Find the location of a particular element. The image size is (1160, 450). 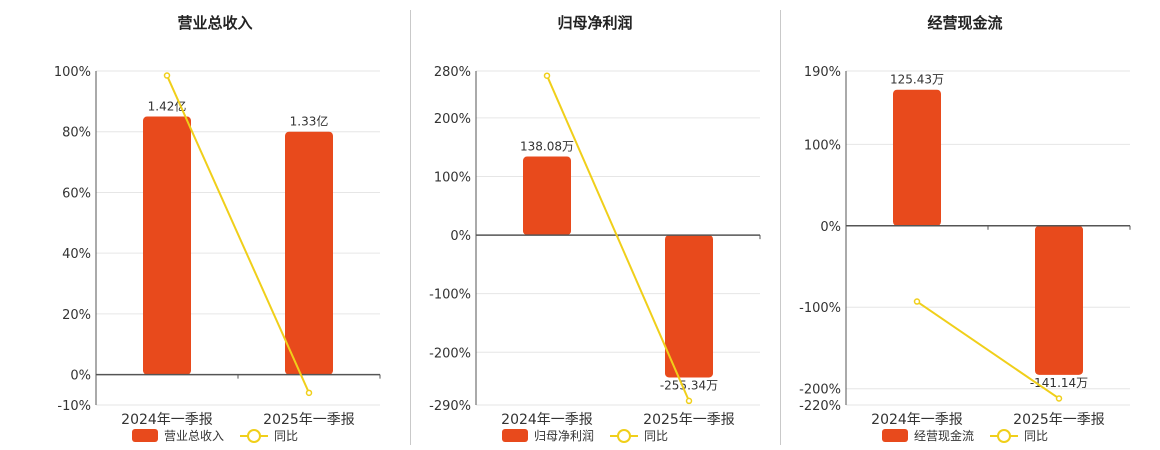

chart-title: 归母净利润 is located at coordinates (595, 23).